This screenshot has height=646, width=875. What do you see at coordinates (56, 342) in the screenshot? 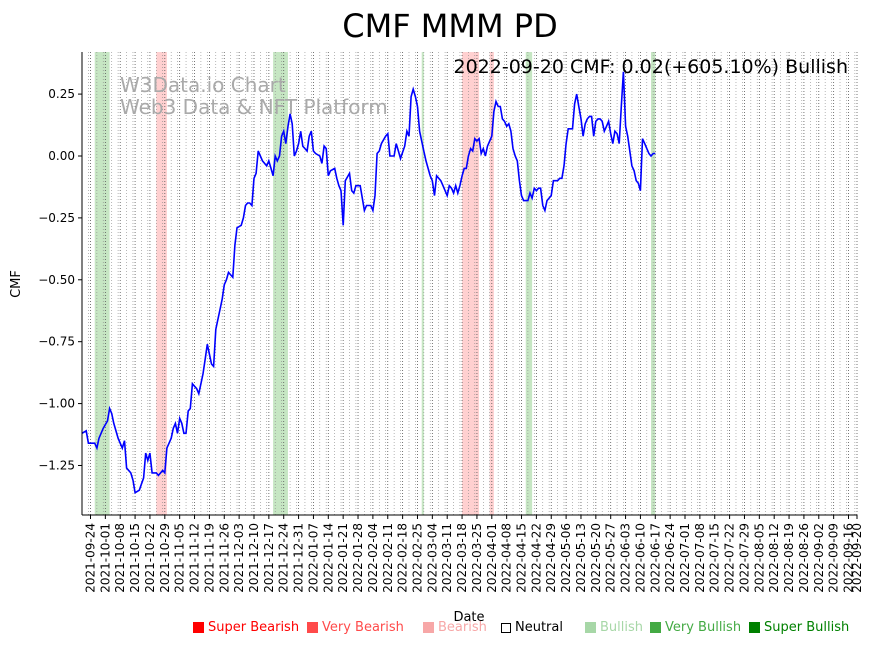
I see `y-tick-label: −0.75` at bounding box center [56, 342].